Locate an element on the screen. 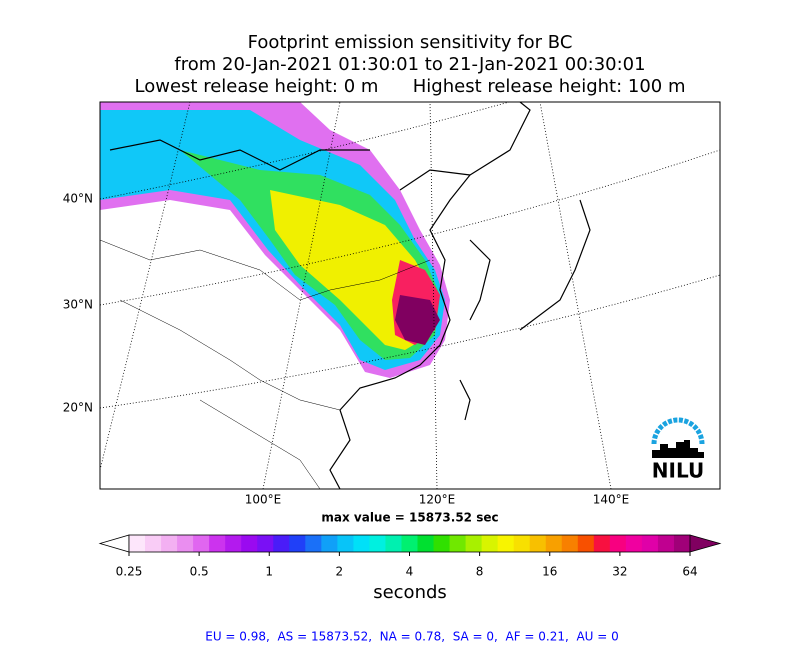  colorbar-tick-label: 8 is located at coordinates (480, 572).